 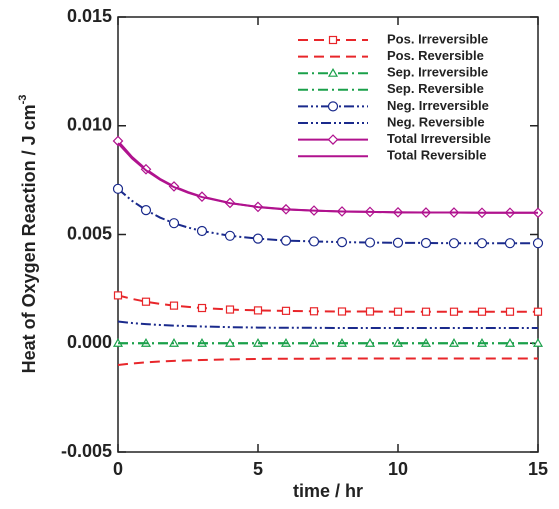 I want to click on y-axis-title: Heat of Oxygen Reaction / J cm-3, so click(x=28, y=234).